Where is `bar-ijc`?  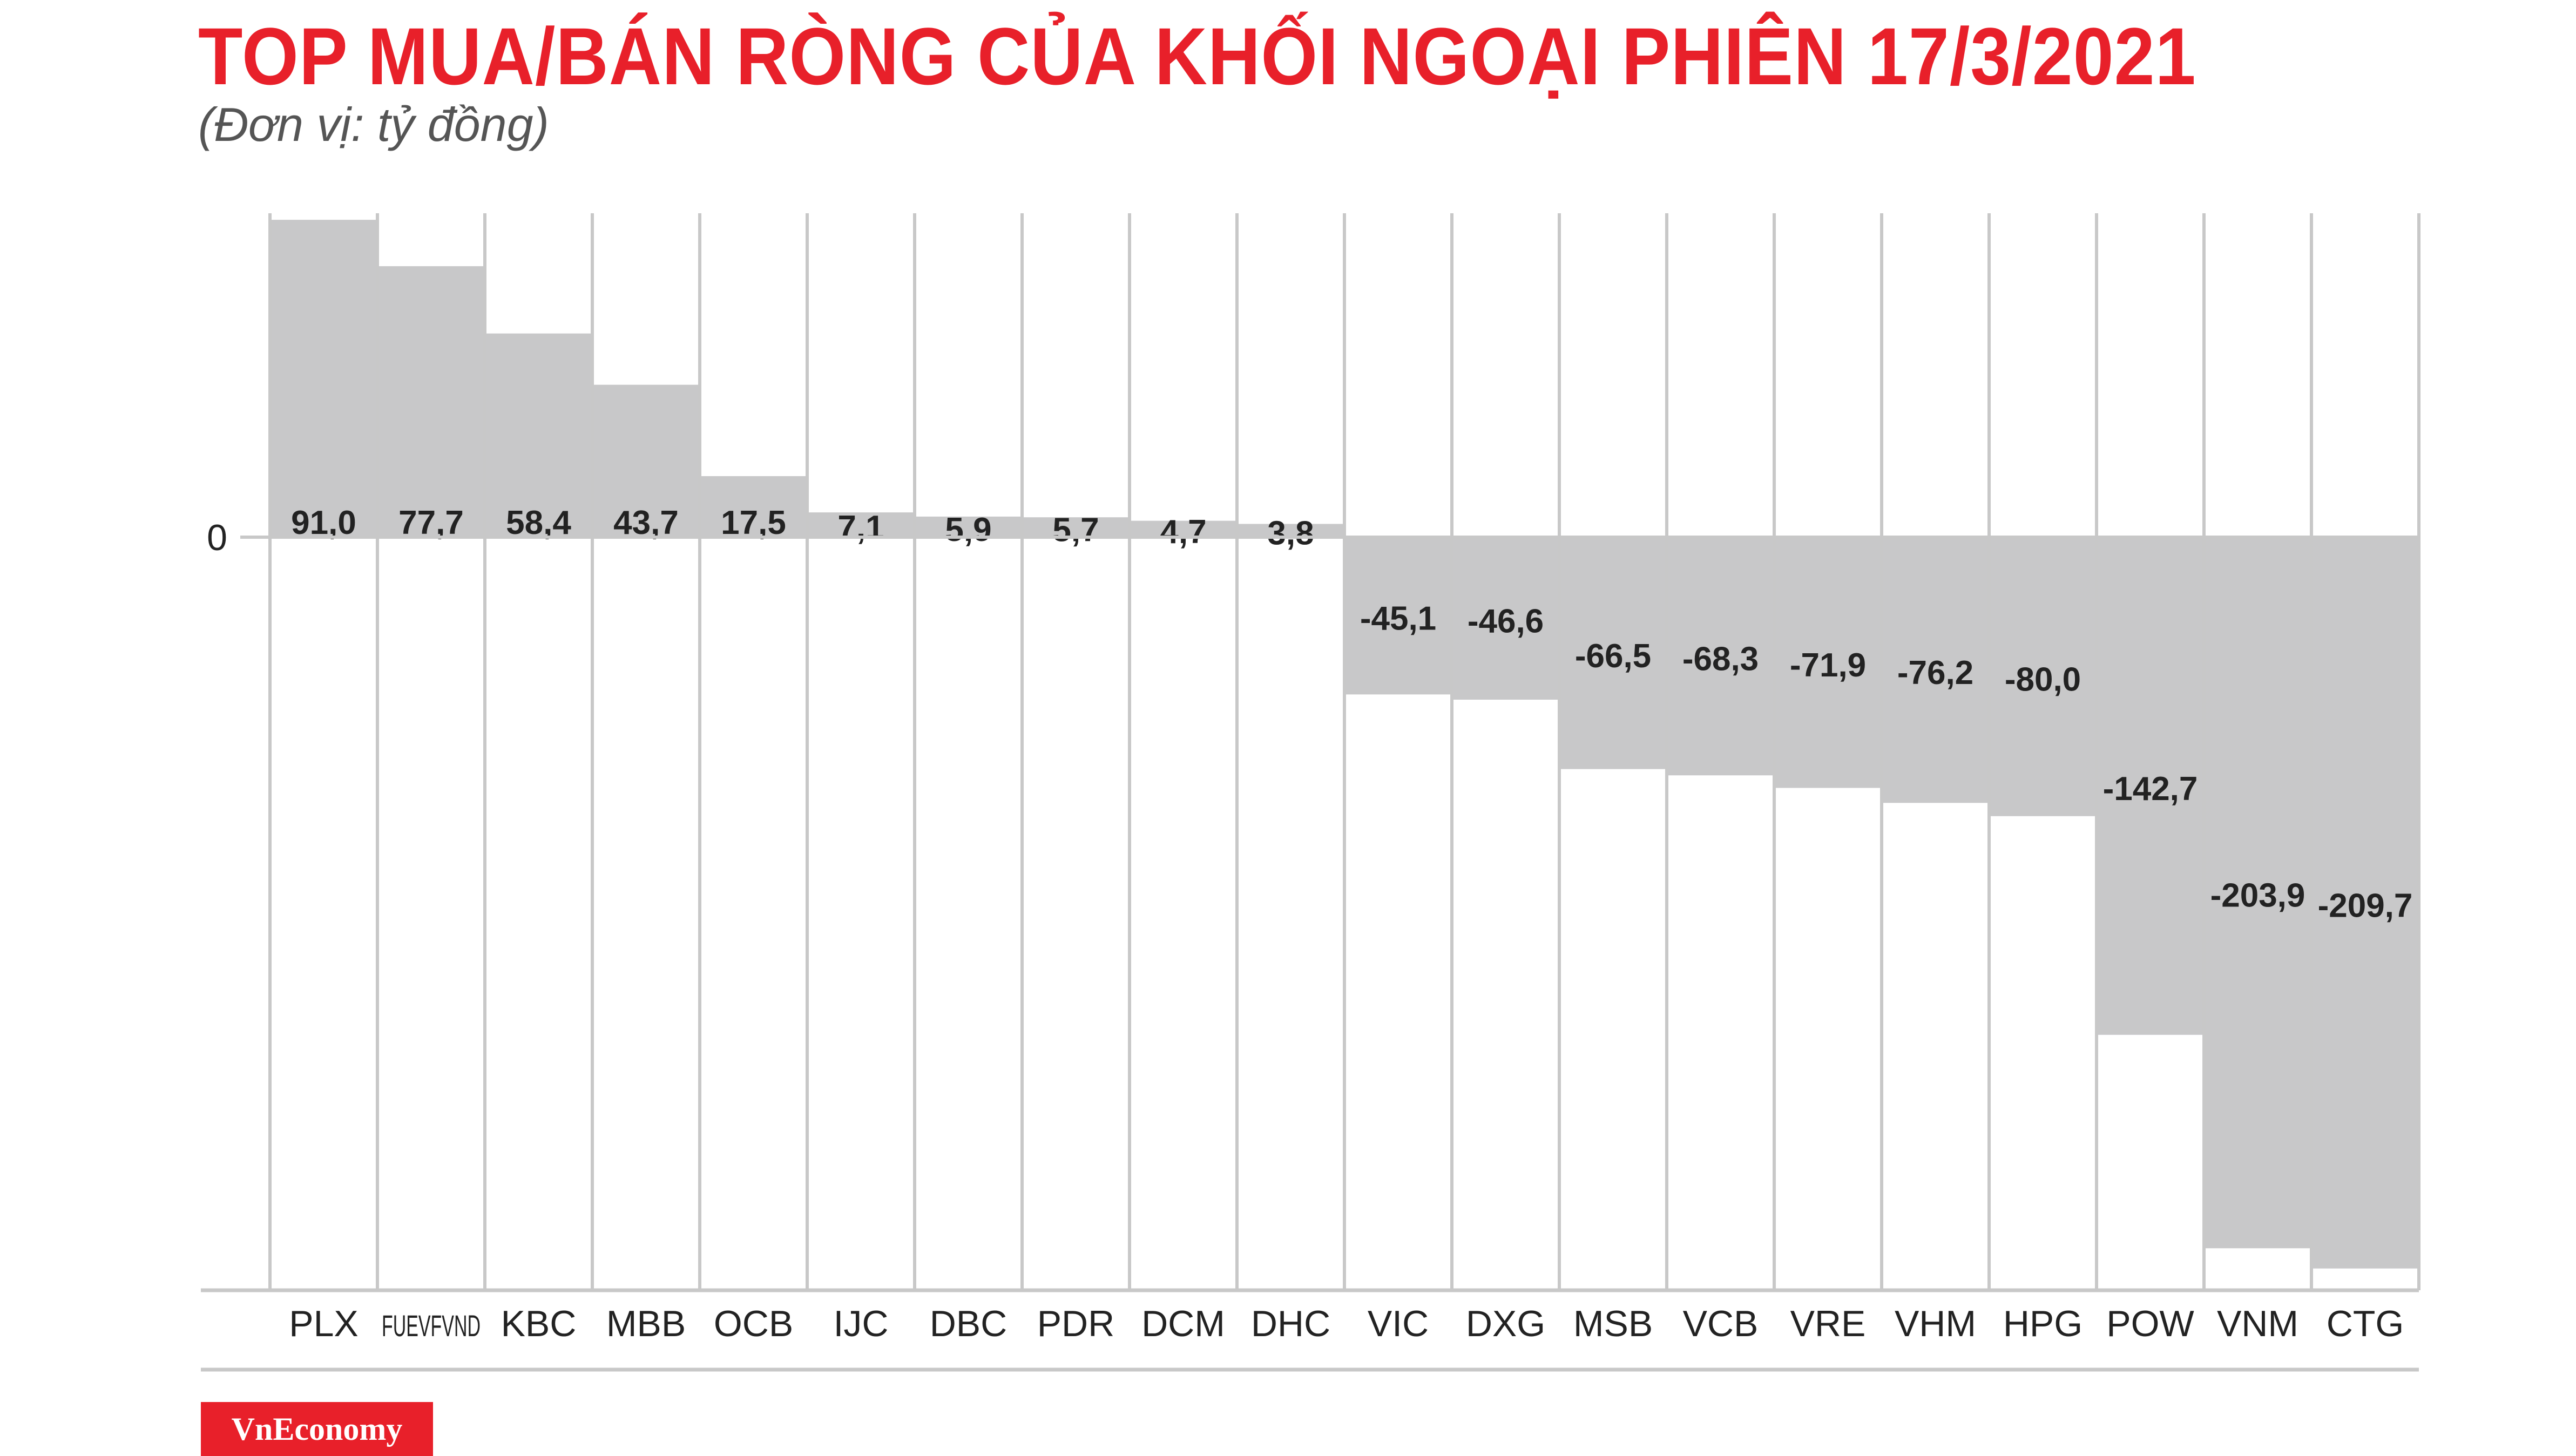
bar-ijc is located at coordinates (861, 524).